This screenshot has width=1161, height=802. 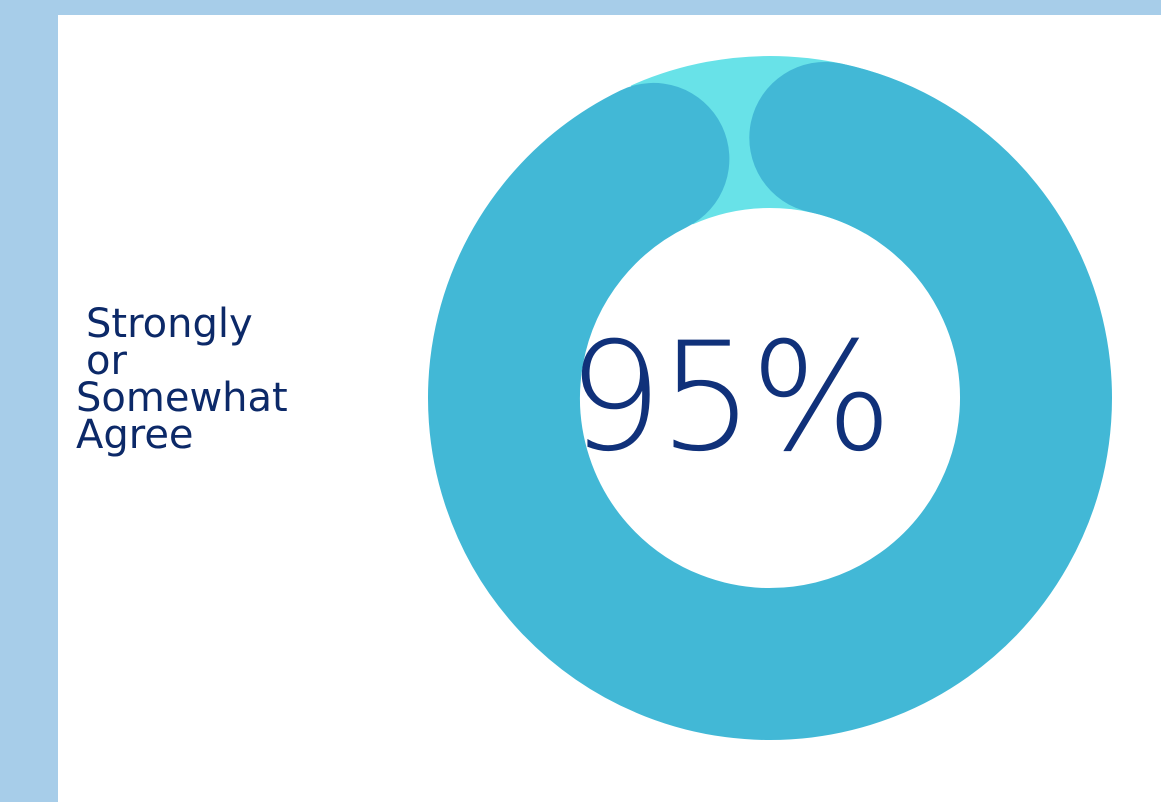 What do you see at coordinates (169, 324) in the screenshot?
I see `series-label-line: Strongly` at bounding box center [169, 324].